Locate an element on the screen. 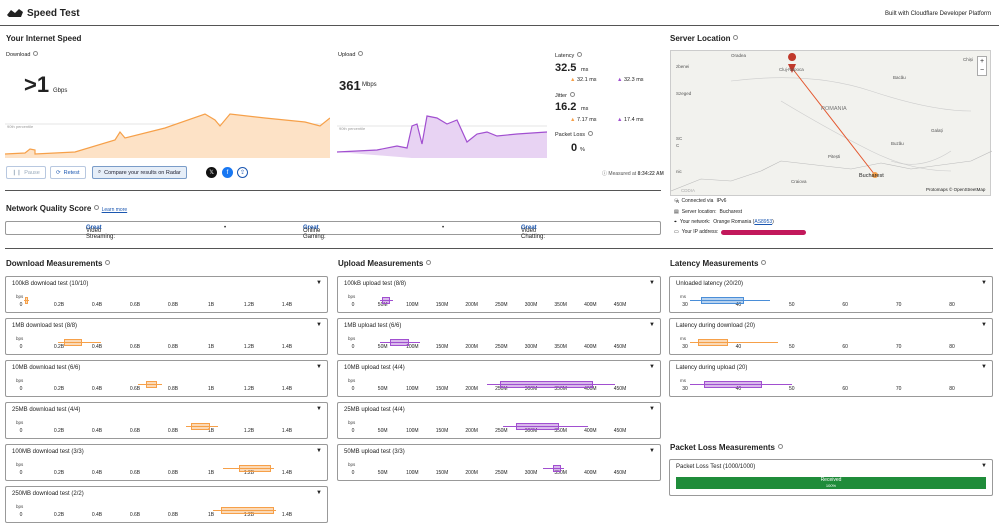  tick-label: 0.6B is located at coordinates (135, 389).